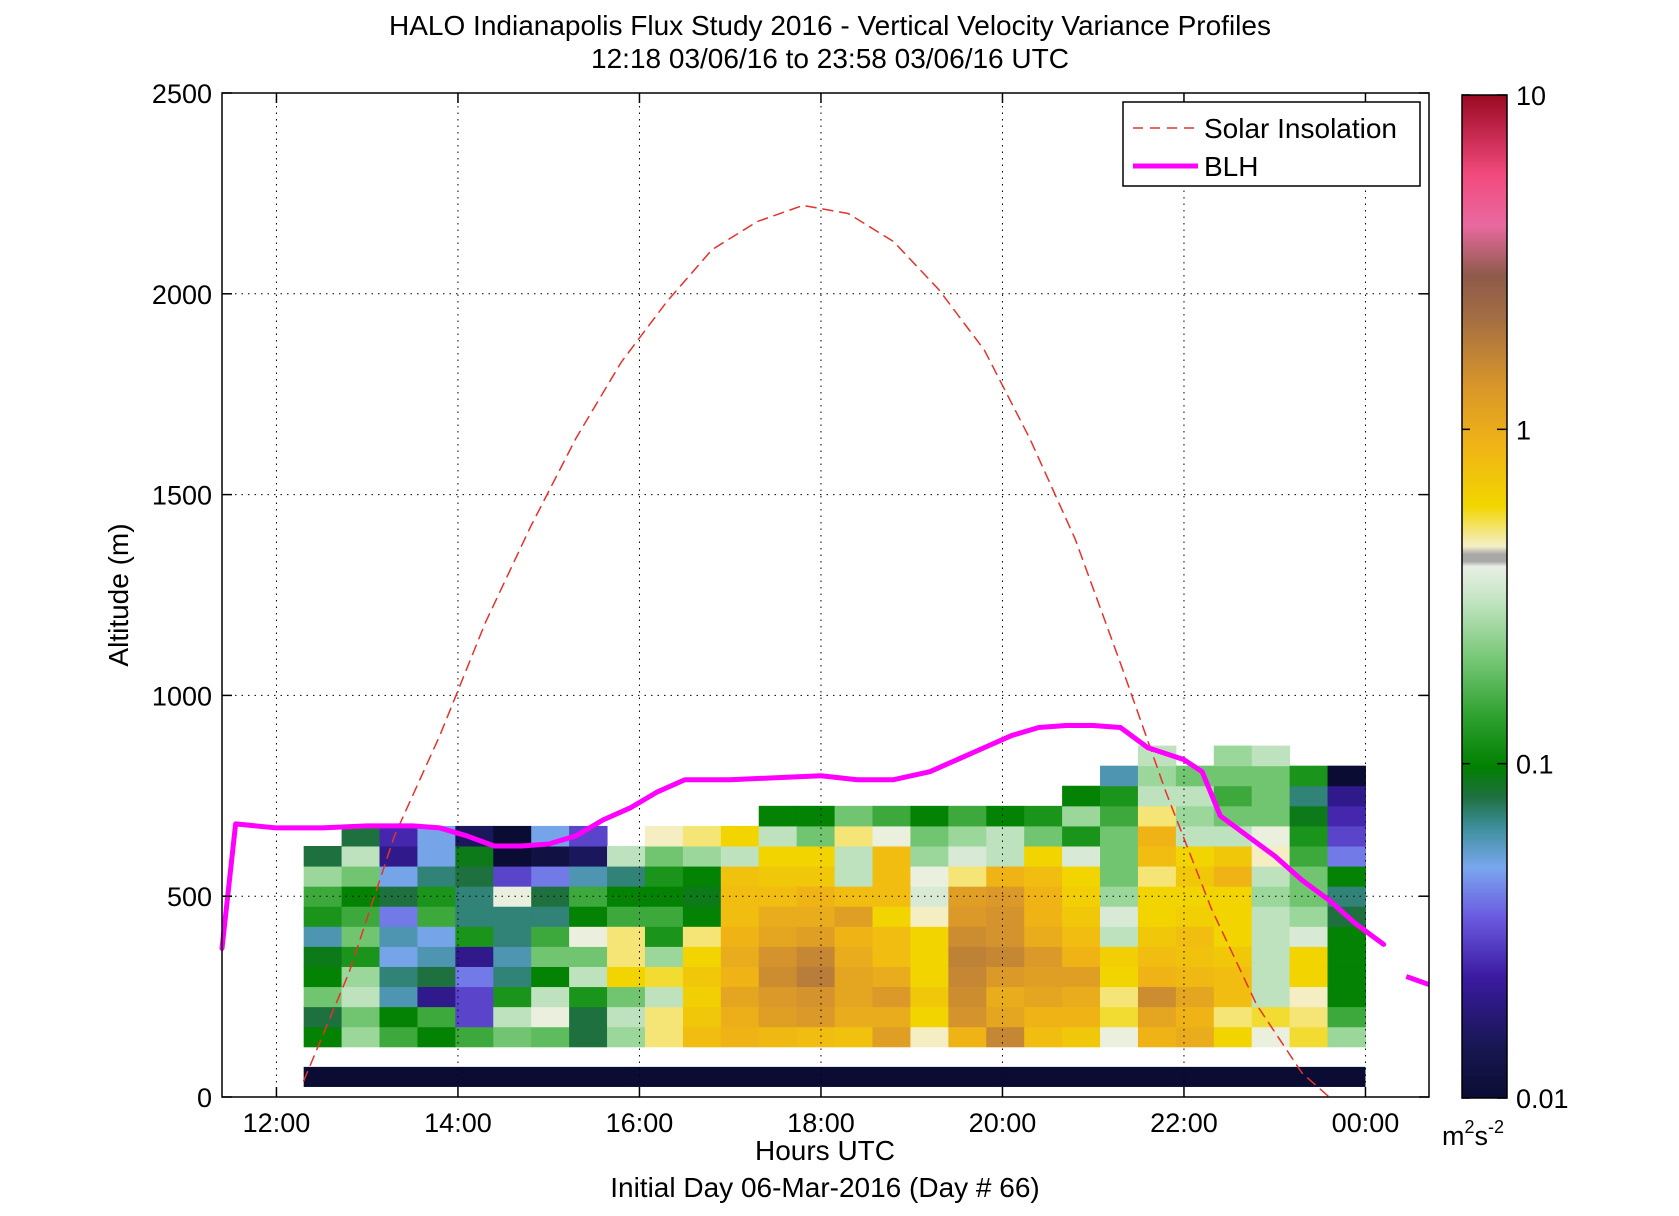  Describe the element at coordinates (1366, 1123) in the screenshot. I see `x-tick-label: 00:00` at that location.